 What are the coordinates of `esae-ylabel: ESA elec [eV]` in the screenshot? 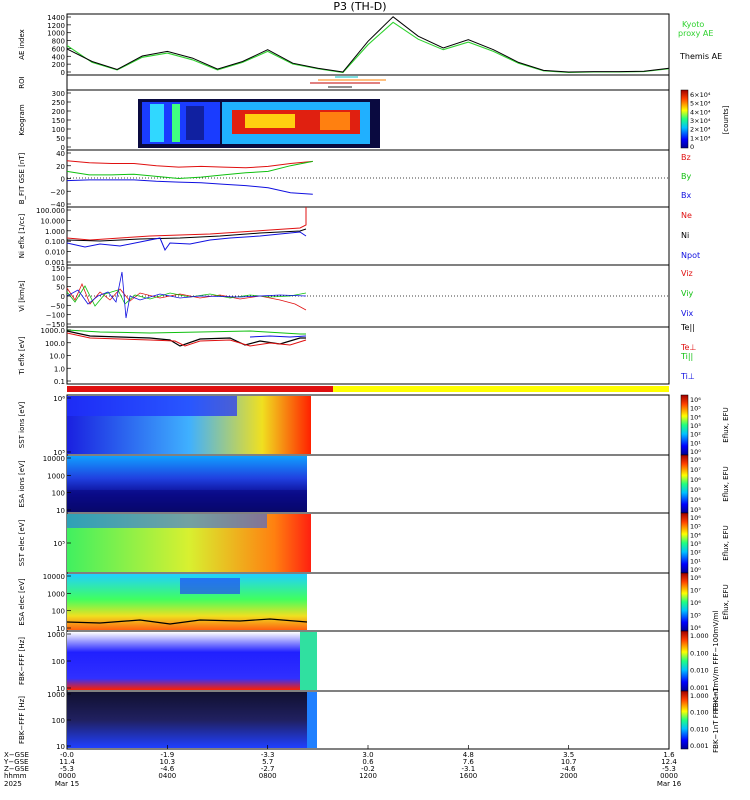 It's located at (22, 601).